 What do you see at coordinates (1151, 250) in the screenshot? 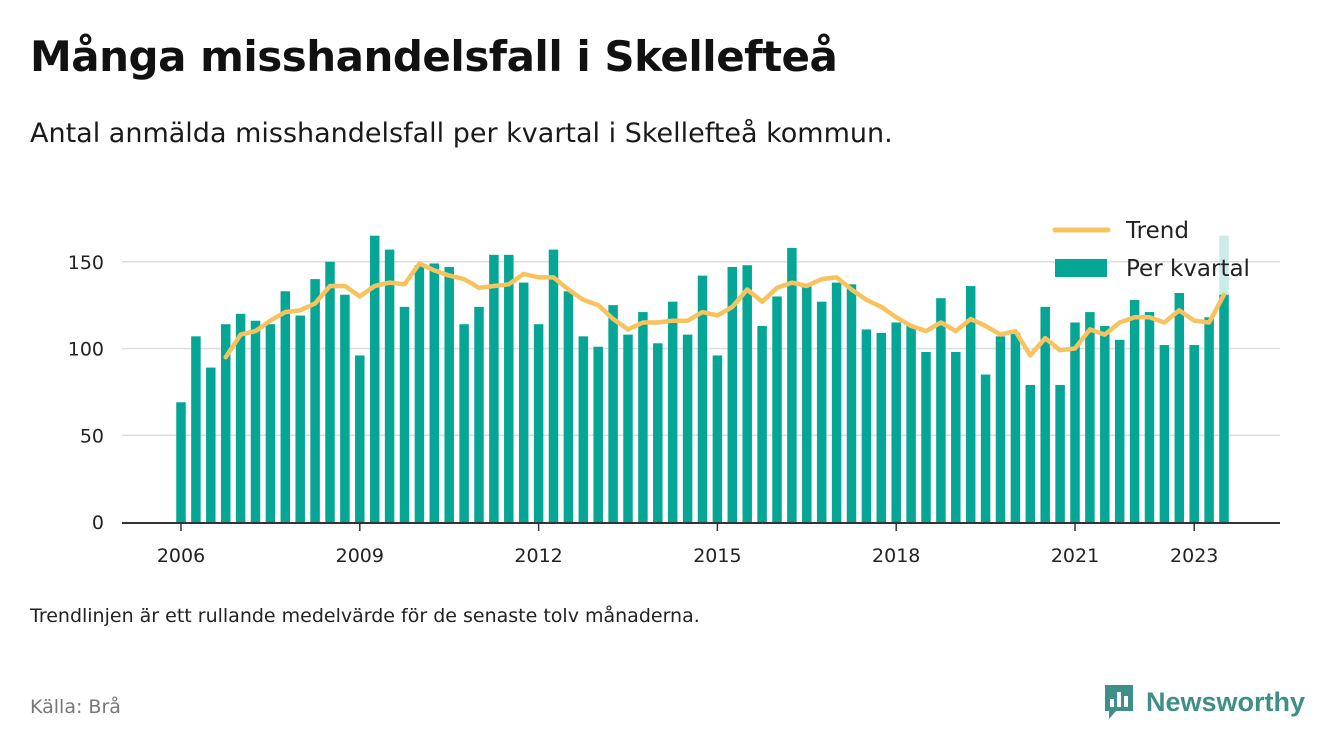
I see `legend: Trend Per kvartal` at bounding box center [1151, 250].